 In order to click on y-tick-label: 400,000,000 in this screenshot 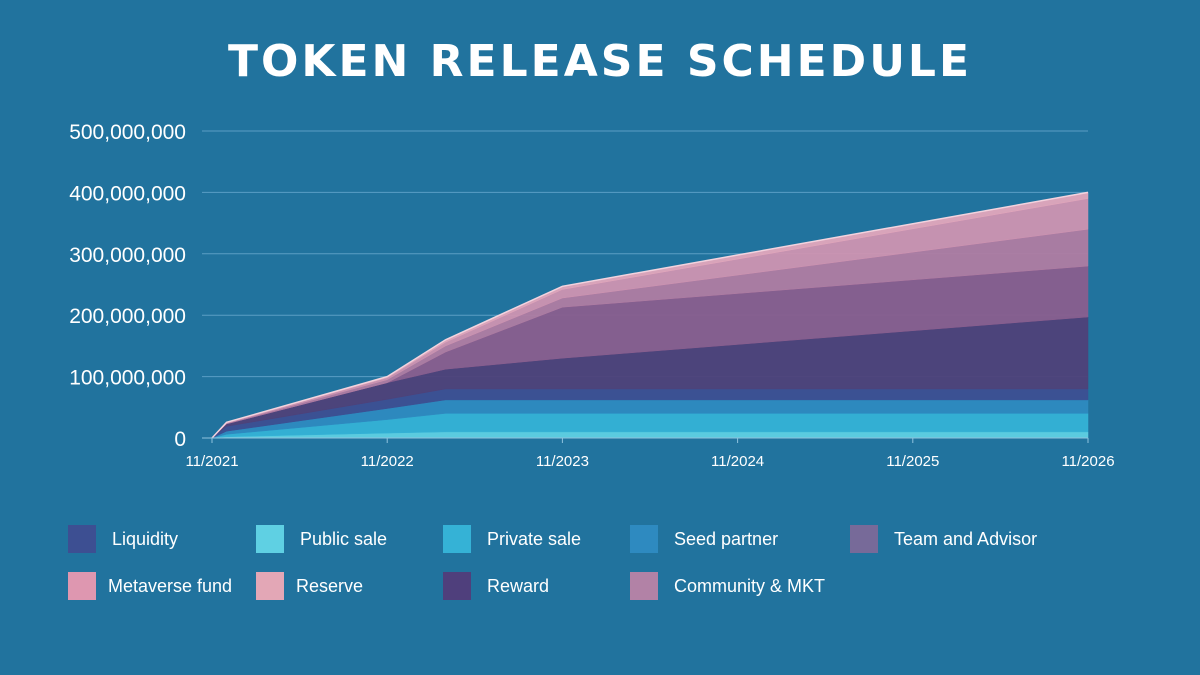, I will do `click(127, 193)`.